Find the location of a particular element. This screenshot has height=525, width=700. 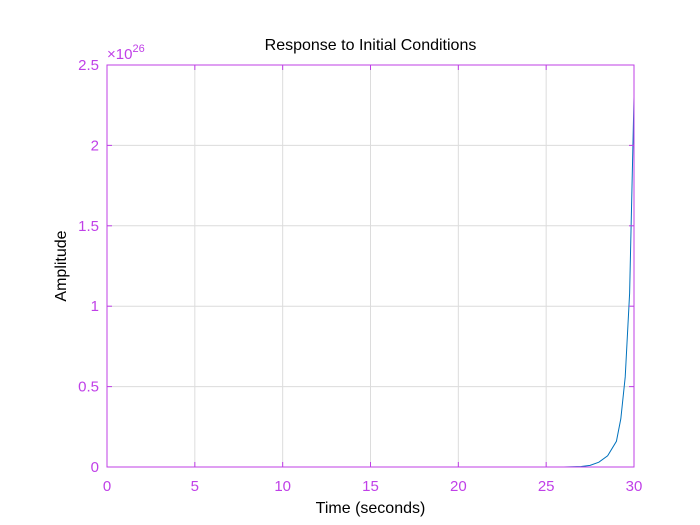

x-tick-label: 0 is located at coordinates (107, 486).